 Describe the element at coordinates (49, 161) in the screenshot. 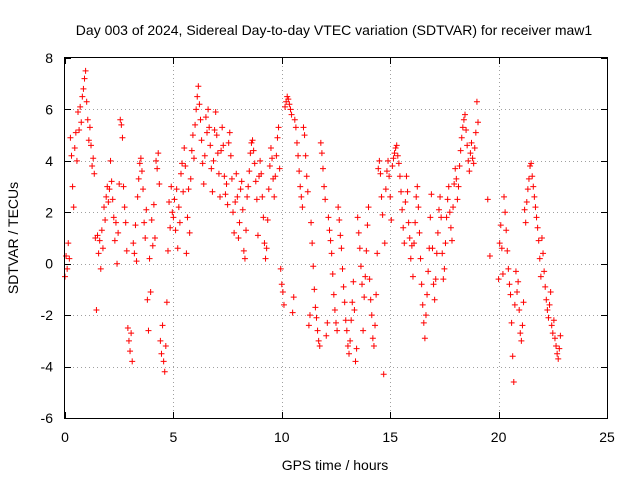

I see `y-tick-label: 4` at that location.